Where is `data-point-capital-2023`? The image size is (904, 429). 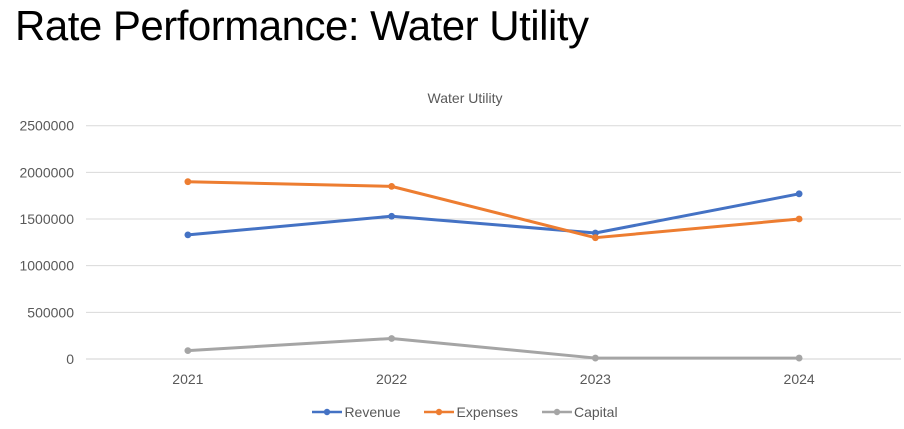
data-point-capital-2023 is located at coordinates (595, 358).